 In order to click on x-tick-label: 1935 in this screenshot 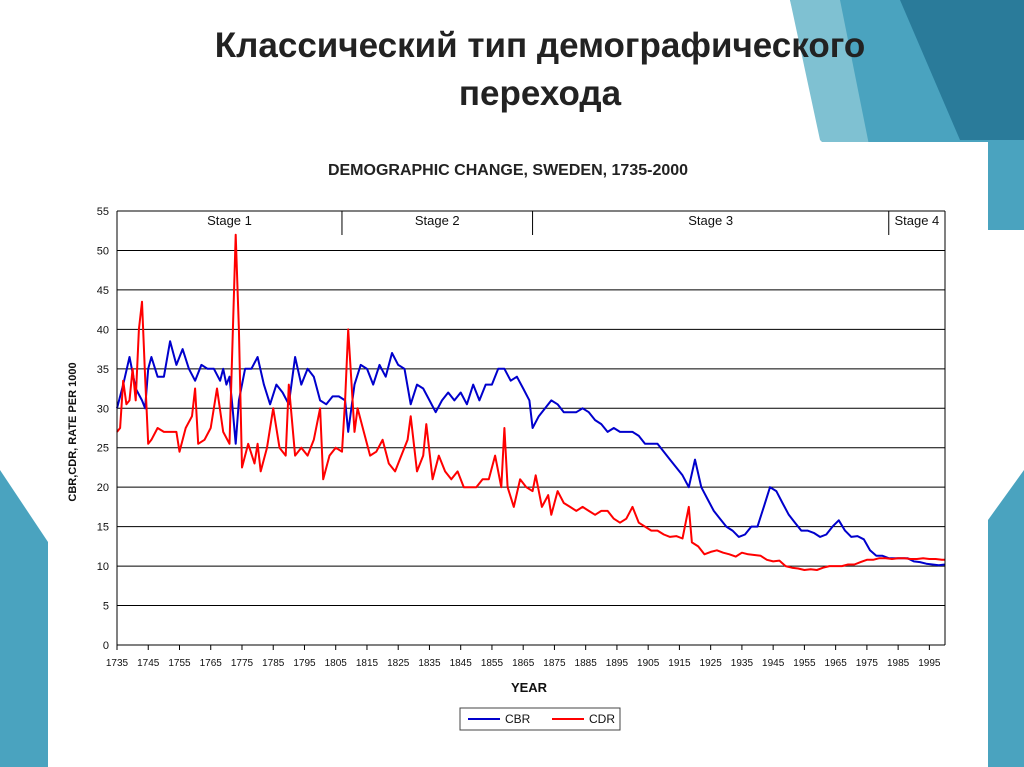, I will do `click(742, 663)`.